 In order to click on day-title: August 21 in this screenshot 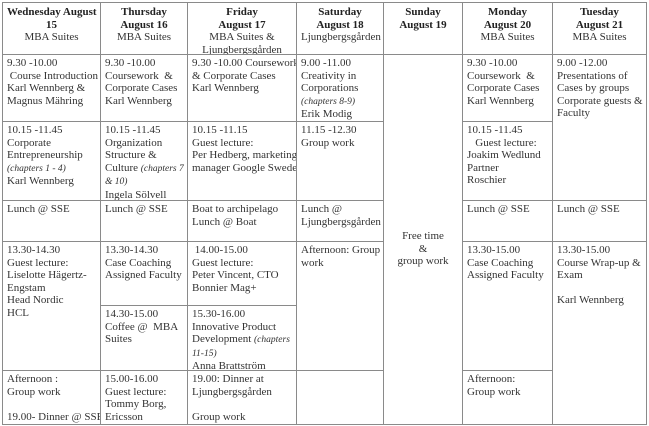, I will do `click(599, 24)`.